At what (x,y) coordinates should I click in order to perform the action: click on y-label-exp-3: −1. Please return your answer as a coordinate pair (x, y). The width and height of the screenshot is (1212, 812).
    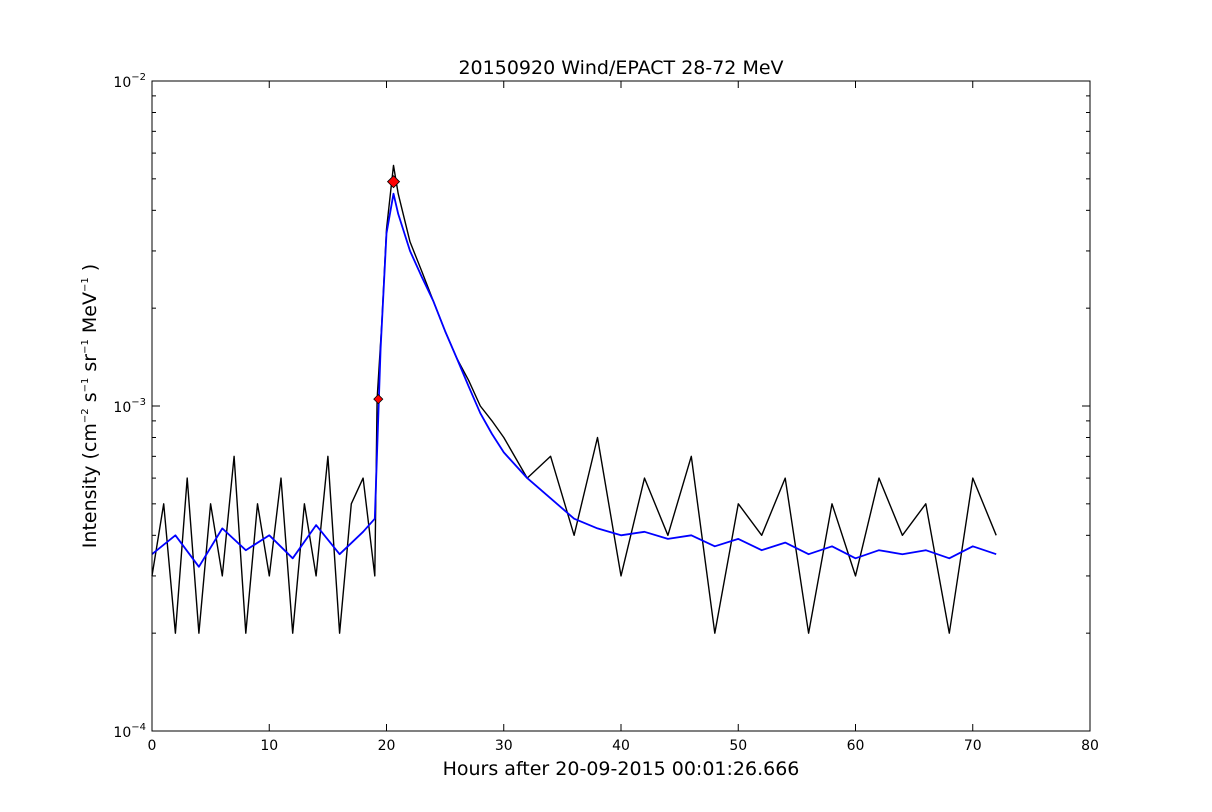
    Looking at the image, I should click on (85, 346).